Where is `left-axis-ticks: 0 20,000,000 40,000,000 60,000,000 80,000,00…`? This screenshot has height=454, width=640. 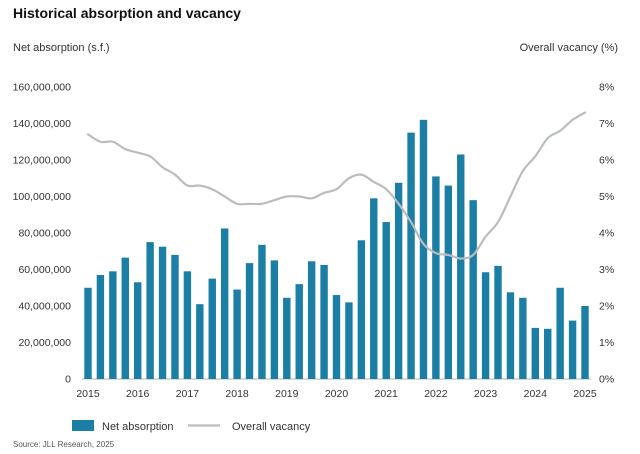
left-axis-ticks: 0 20,000,000 40,000,000 60,000,000 80,000,00… is located at coordinates (42, 234).